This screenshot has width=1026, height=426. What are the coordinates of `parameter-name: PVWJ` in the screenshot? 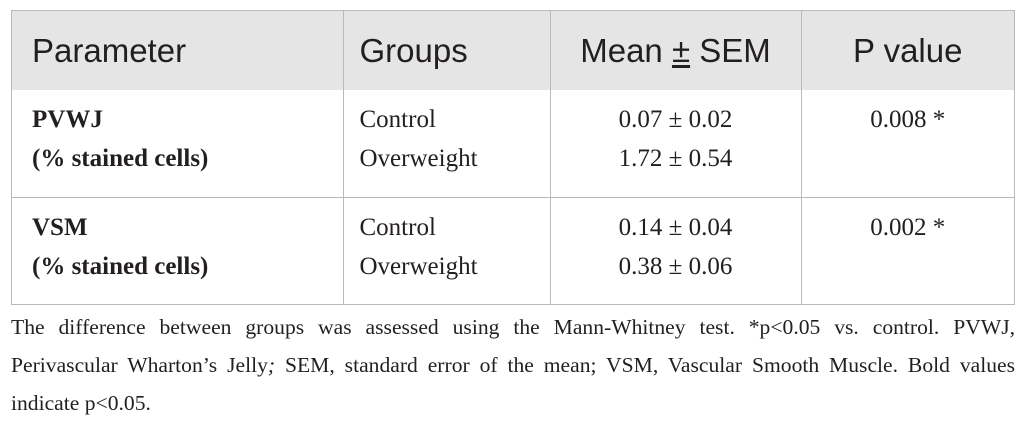 It's located at (67, 119).